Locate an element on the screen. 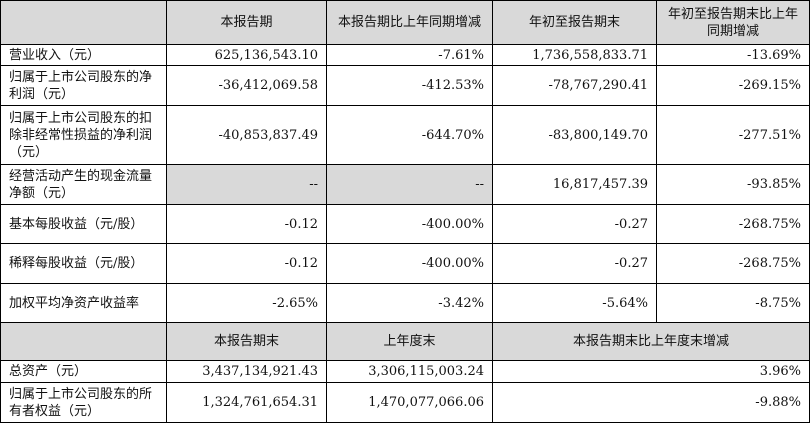 This screenshot has width=811, height=428. cell-value: -644.70% is located at coordinates (409, 135).